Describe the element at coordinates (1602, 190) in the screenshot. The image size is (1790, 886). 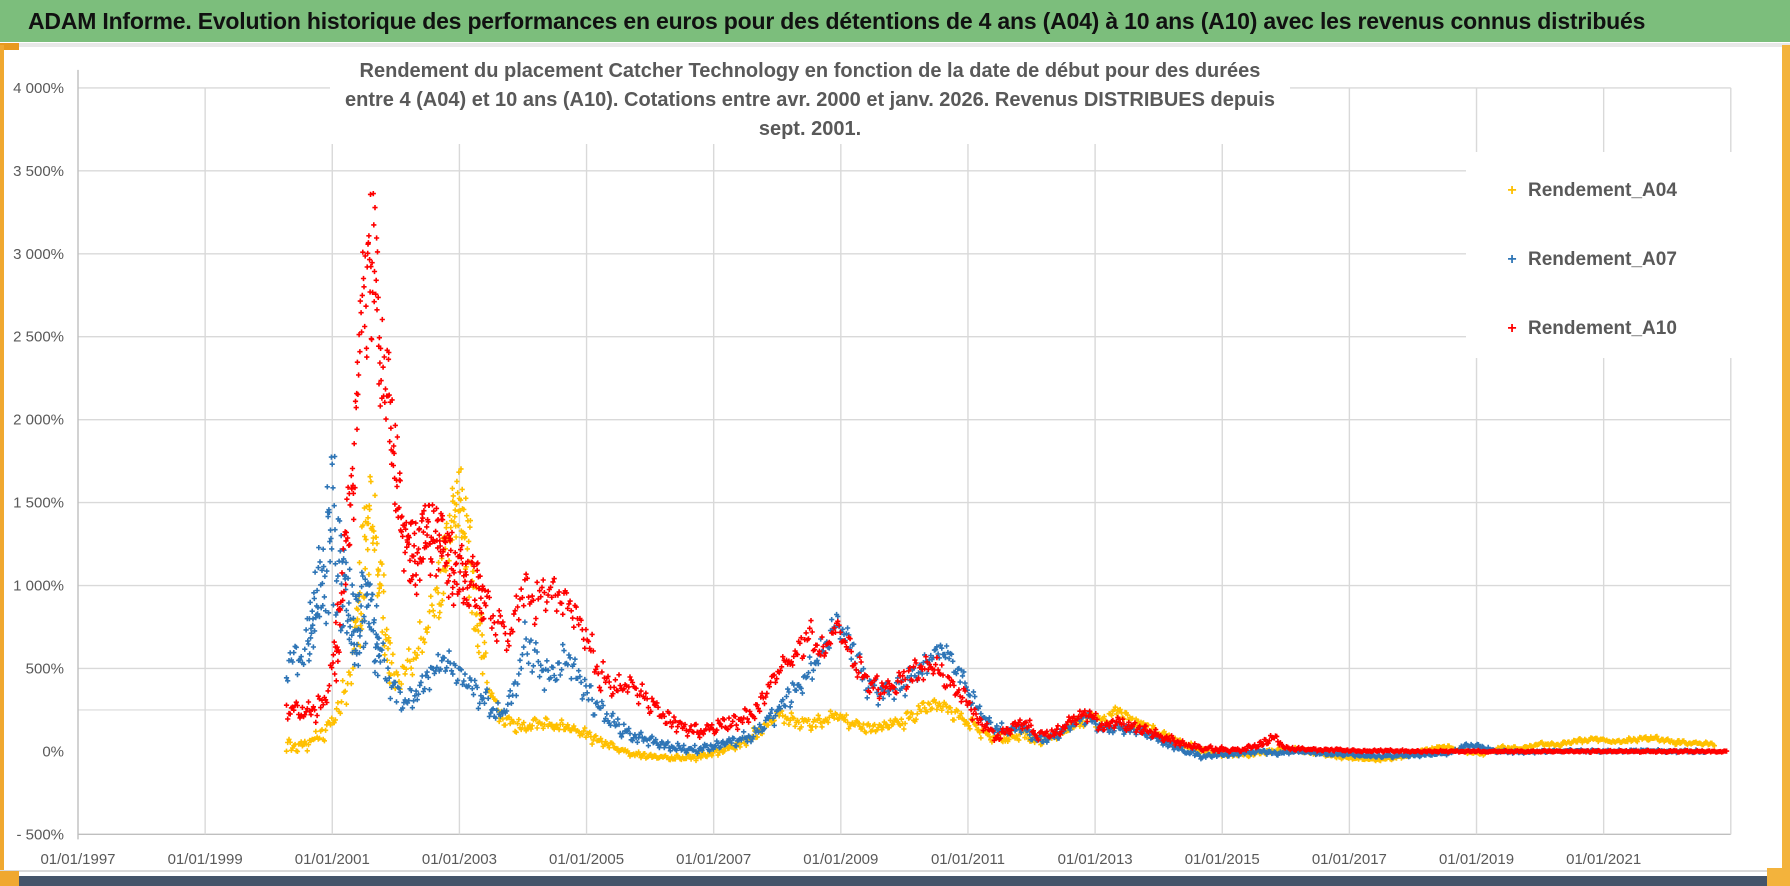
I see `legend-label: Rendement_A04` at that location.